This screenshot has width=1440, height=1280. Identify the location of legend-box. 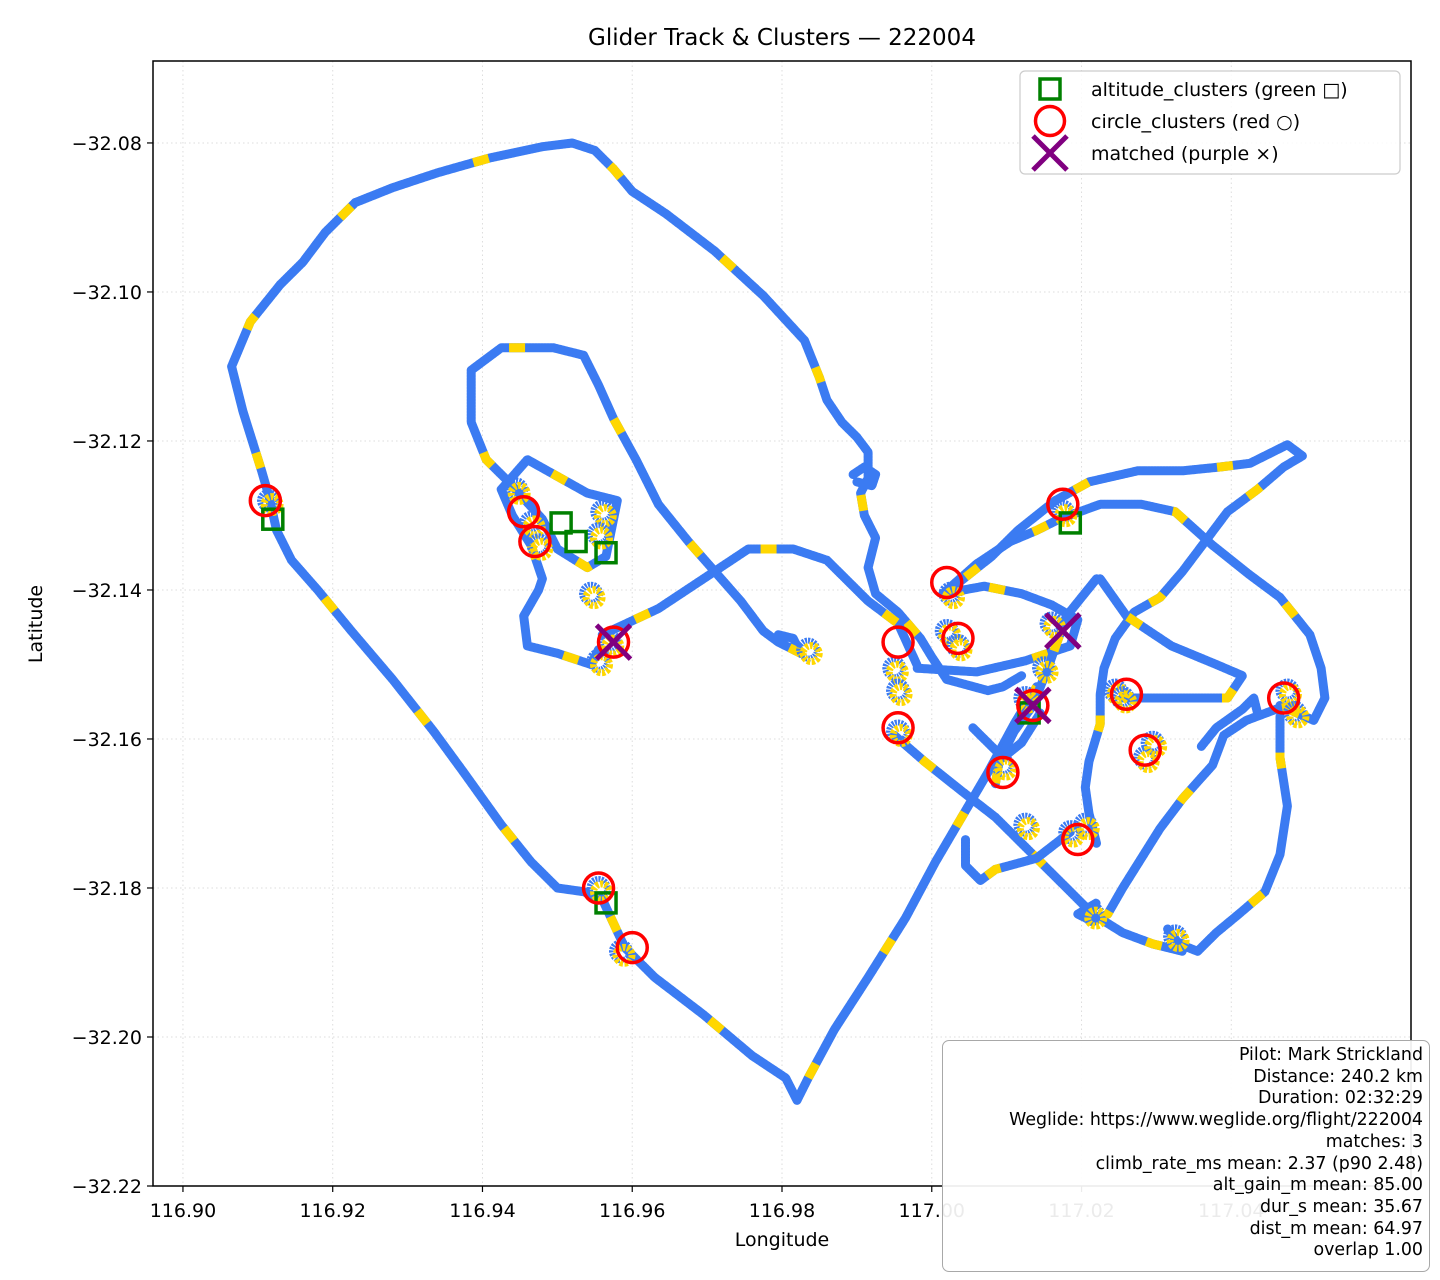
(1210, 122).